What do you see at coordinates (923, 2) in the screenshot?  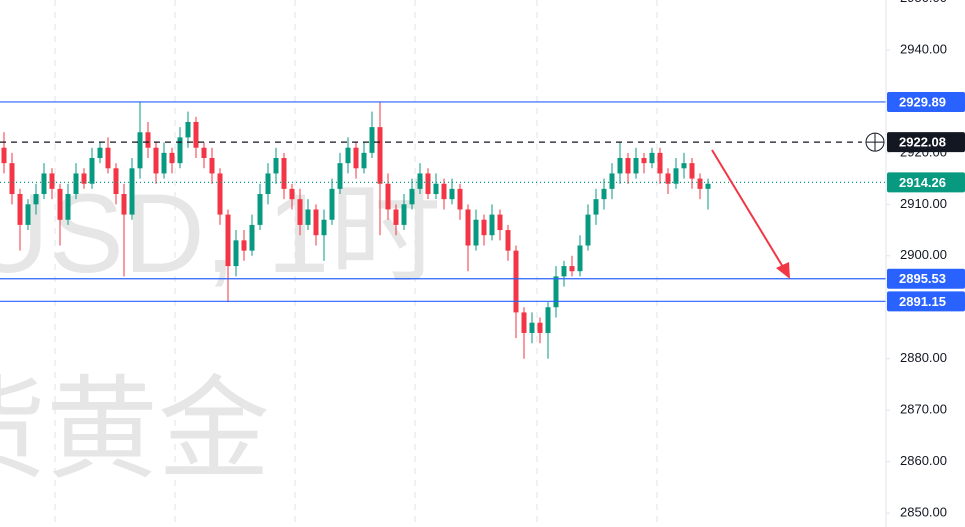 I see `y-tick-label: 2950.00` at bounding box center [923, 2].